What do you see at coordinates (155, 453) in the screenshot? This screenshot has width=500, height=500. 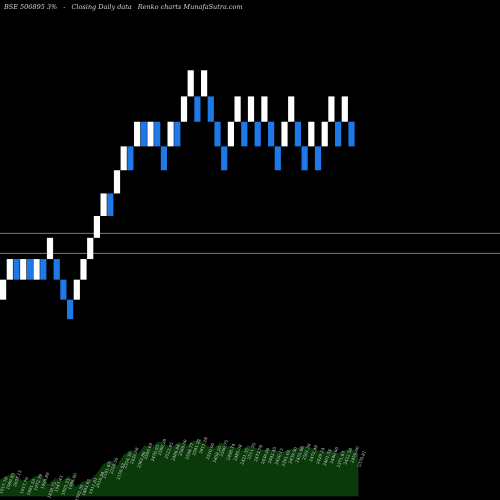 I see `price-label-23: 2476.93` at bounding box center [155, 453].